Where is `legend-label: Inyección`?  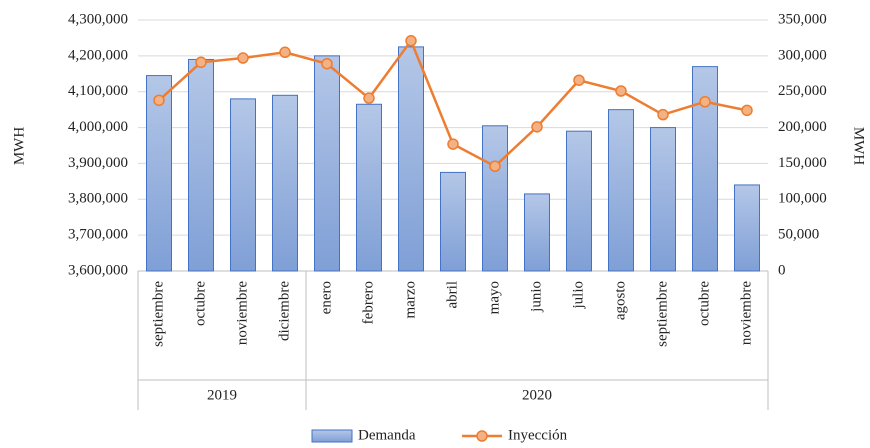
legend-label: Inyección is located at coordinates (538, 435).